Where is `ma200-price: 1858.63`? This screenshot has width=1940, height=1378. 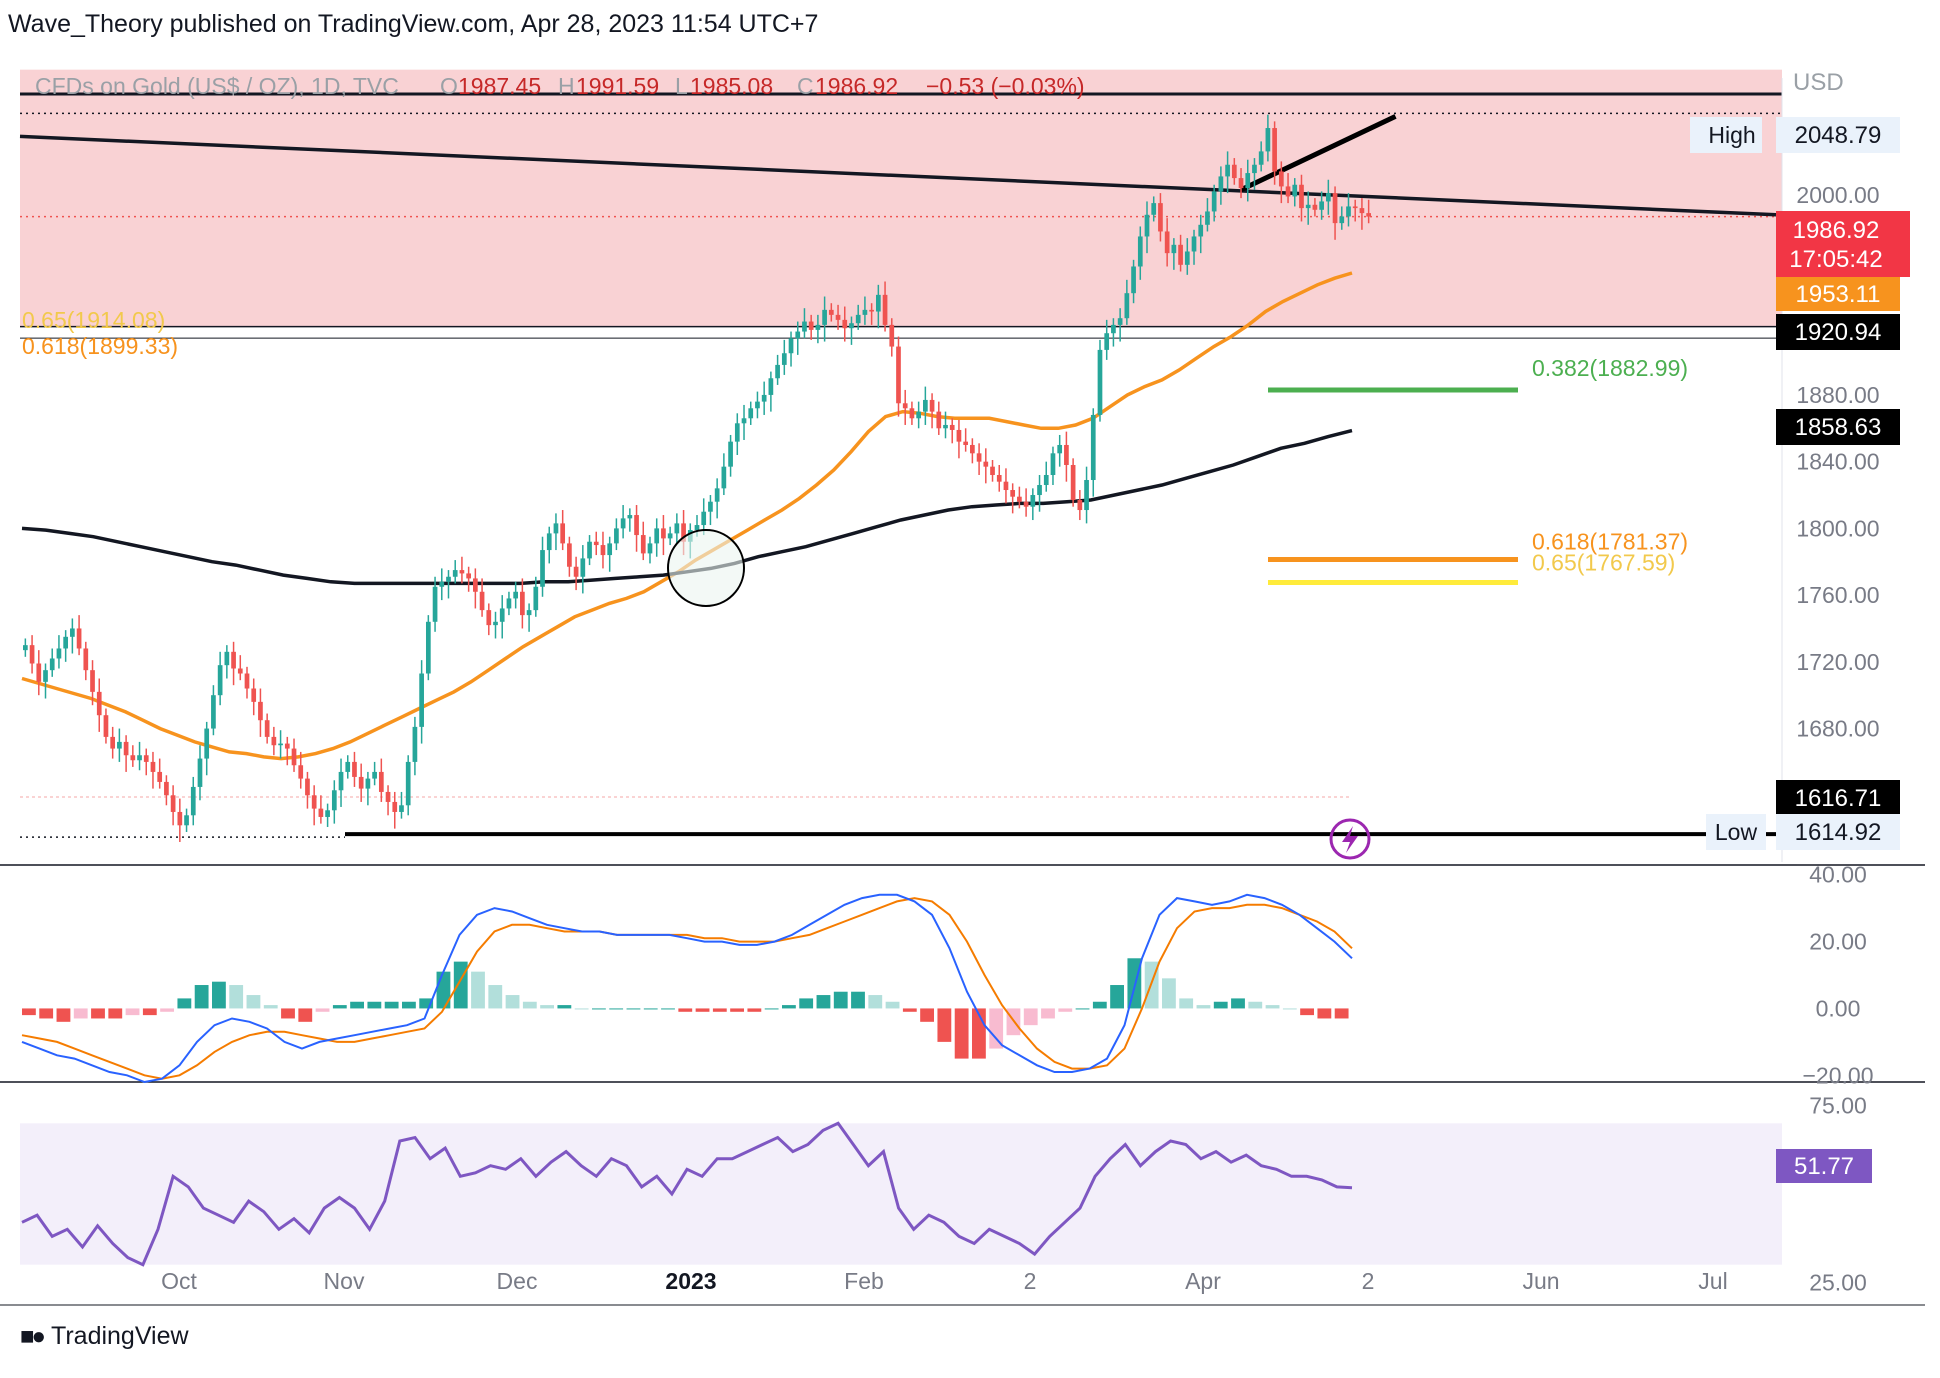
ma200-price: 1858.63 is located at coordinates (1838, 427).